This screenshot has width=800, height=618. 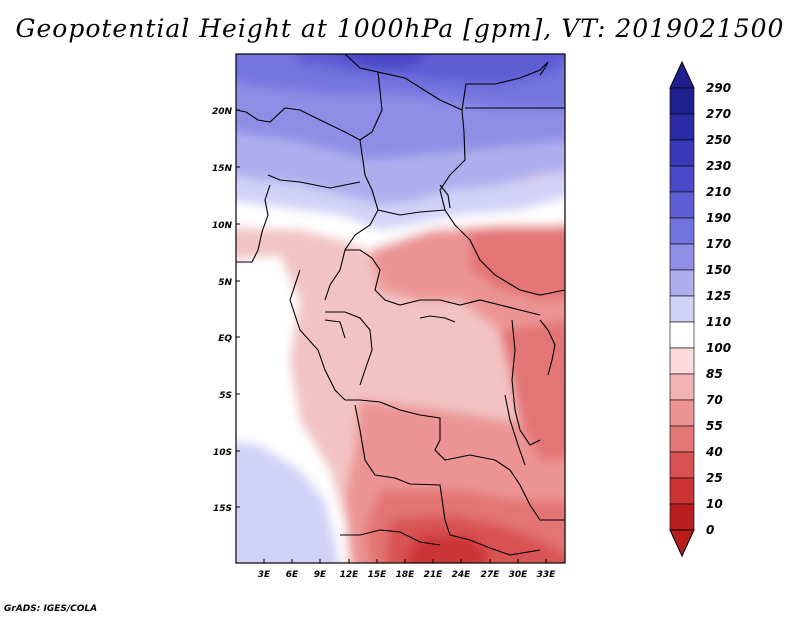 I want to click on colorbar-label: 85, so click(x=714, y=374).